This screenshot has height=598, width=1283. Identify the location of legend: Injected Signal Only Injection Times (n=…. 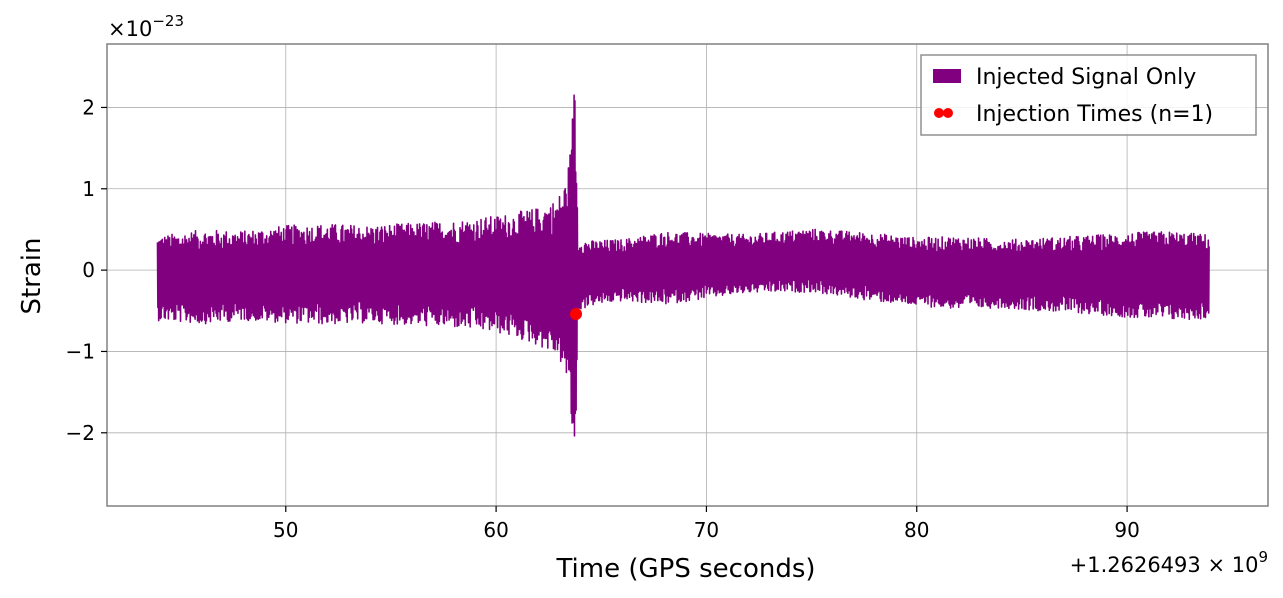
(1088, 95).